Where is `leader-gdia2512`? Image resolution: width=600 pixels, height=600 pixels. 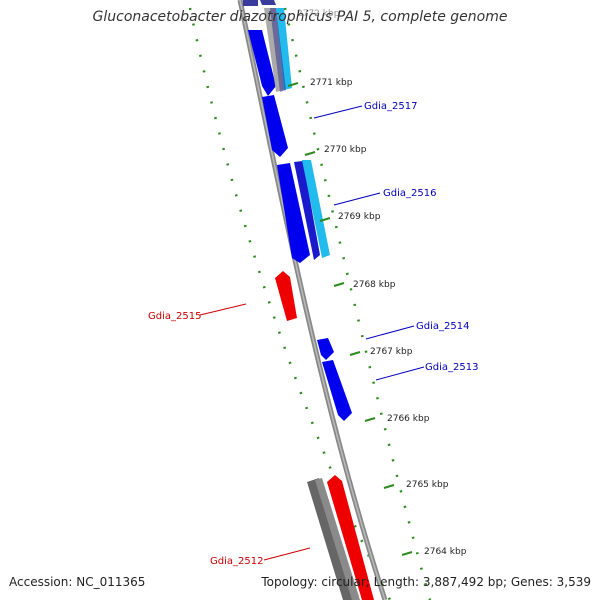 leader-gdia2512 is located at coordinates (287, 554).